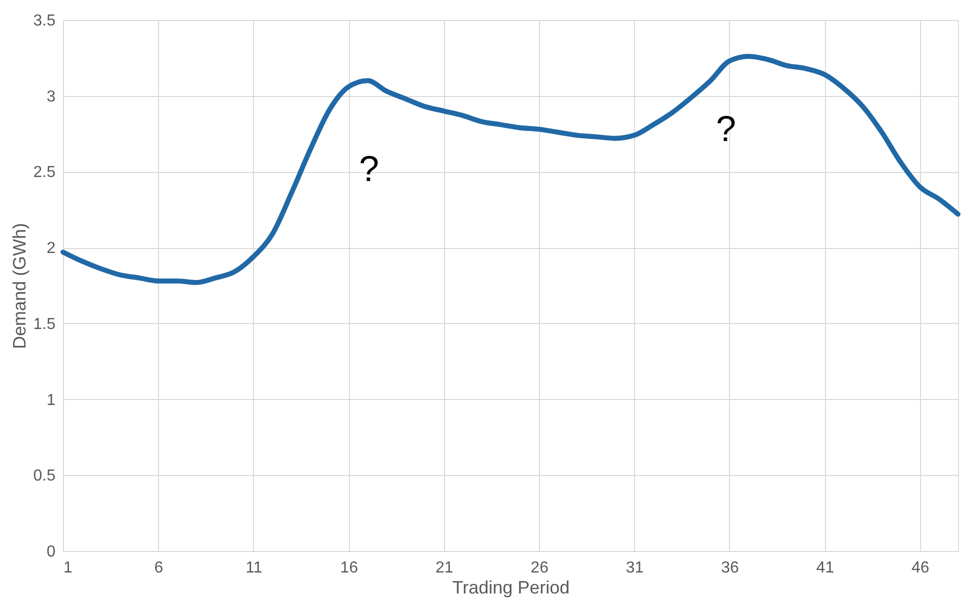 This screenshot has height=605, width=967. I want to click on y-tick-label: 2, so click(51, 249).